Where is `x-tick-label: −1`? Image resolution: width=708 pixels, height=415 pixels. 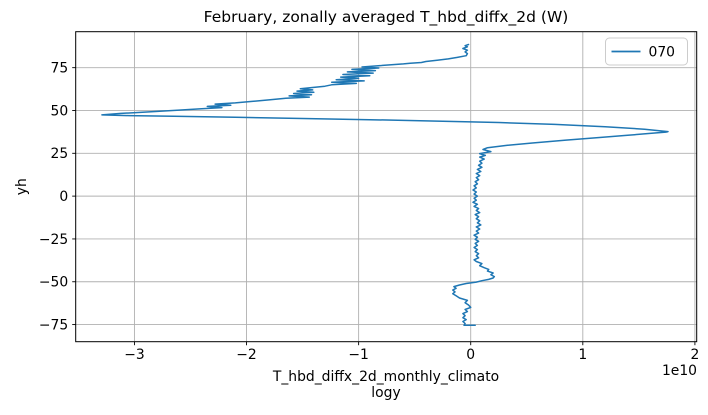 x-tick-label: −1 is located at coordinates (358, 355).